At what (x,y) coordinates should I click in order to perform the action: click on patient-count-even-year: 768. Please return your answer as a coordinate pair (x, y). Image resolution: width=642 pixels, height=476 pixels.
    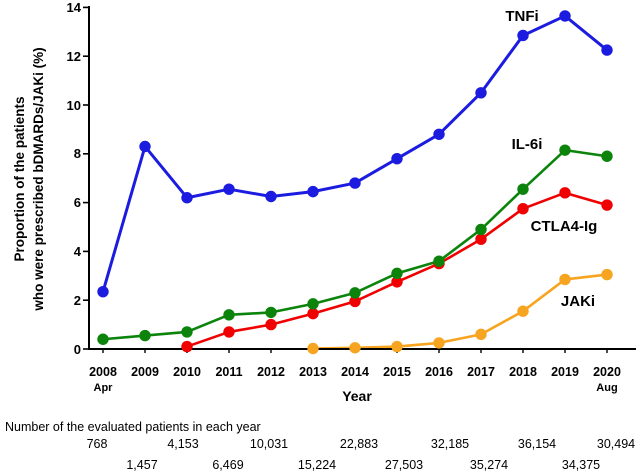
    Looking at the image, I should click on (97, 444).